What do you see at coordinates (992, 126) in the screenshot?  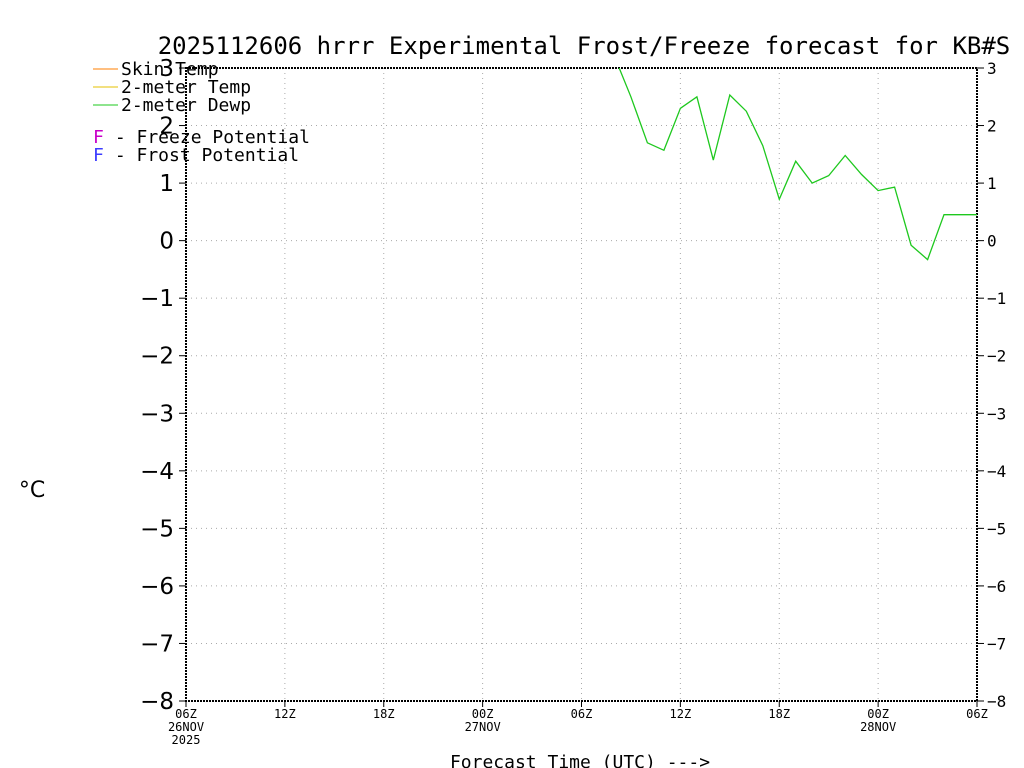 I see `y-tick-label-right: 2` at bounding box center [992, 126].